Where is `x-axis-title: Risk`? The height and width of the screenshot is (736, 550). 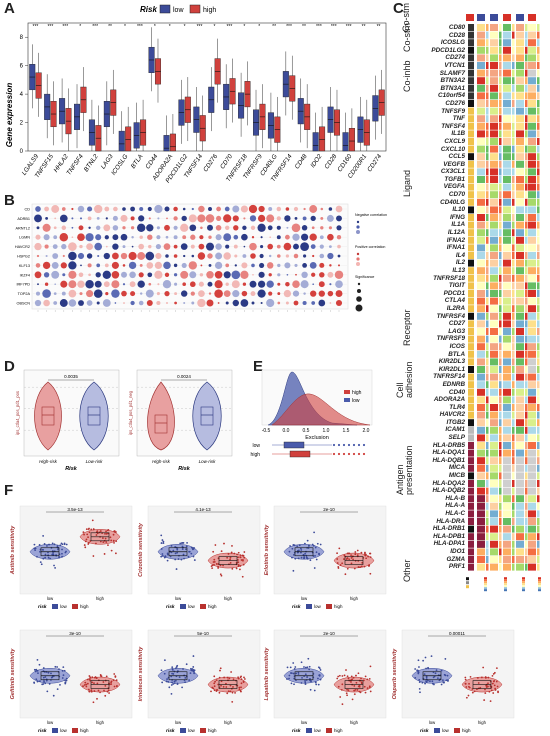 x-axis-title: Risk is located at coordinates (184, 469).